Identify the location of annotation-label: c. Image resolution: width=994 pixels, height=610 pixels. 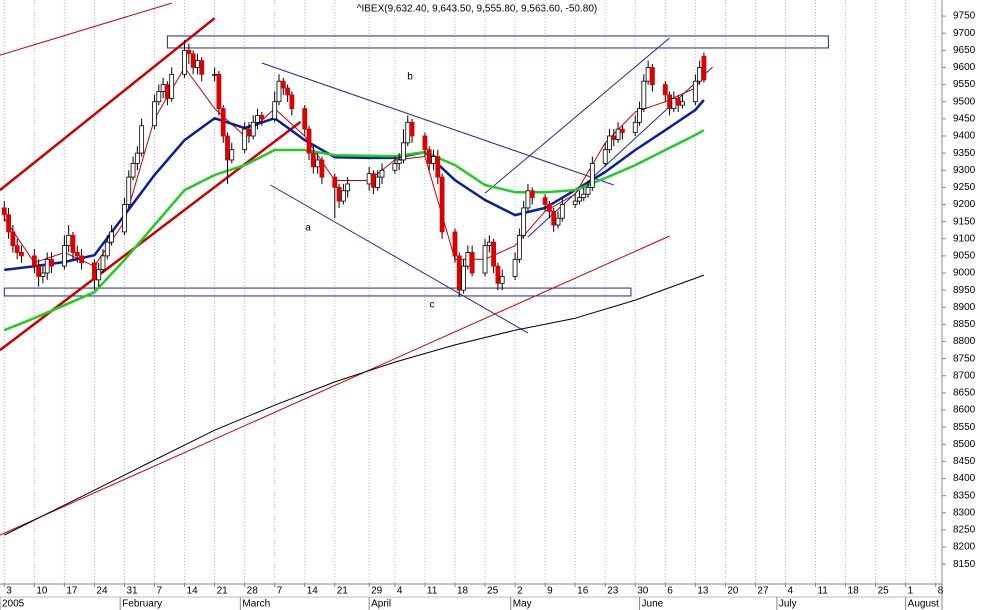
(432, 305).